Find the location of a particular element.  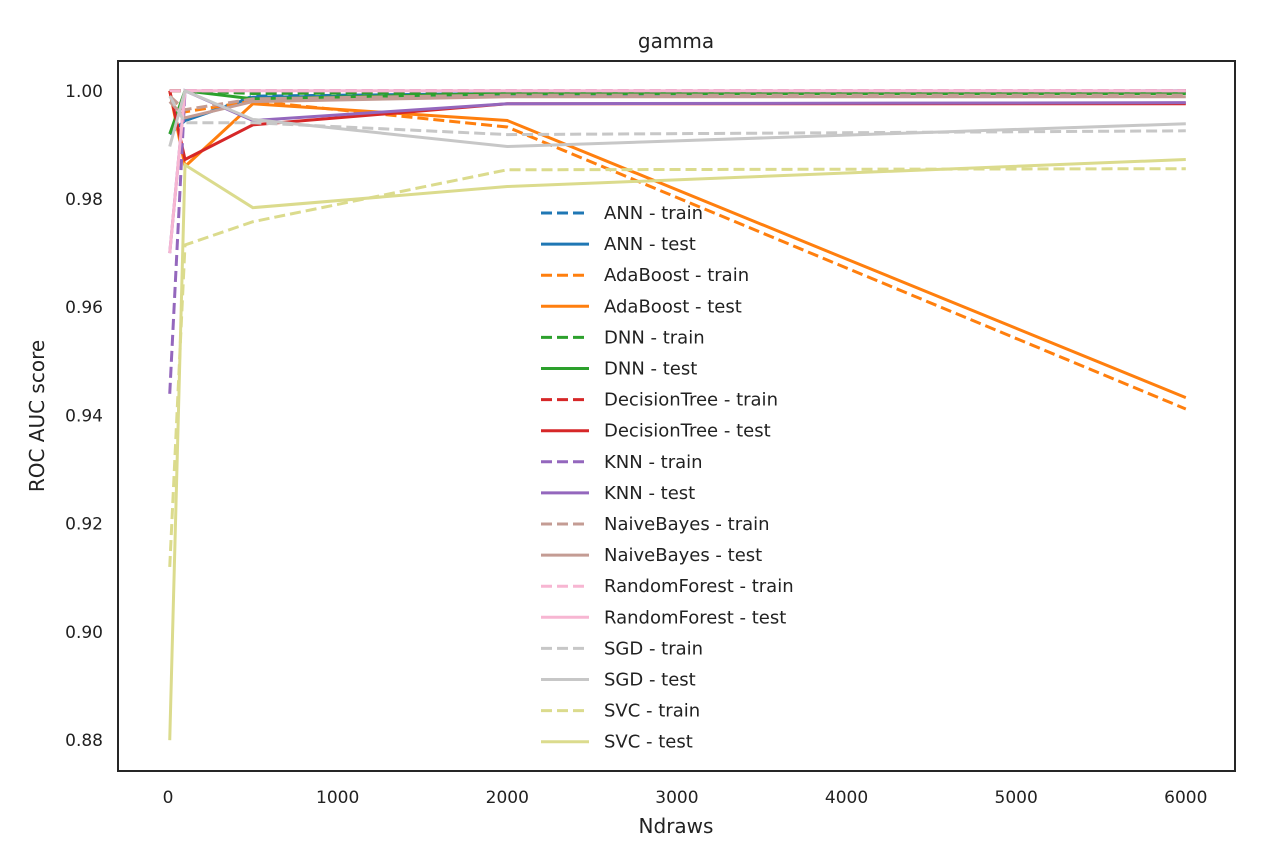

x-tick-label: 1000 is located at coordinates (337, 798).